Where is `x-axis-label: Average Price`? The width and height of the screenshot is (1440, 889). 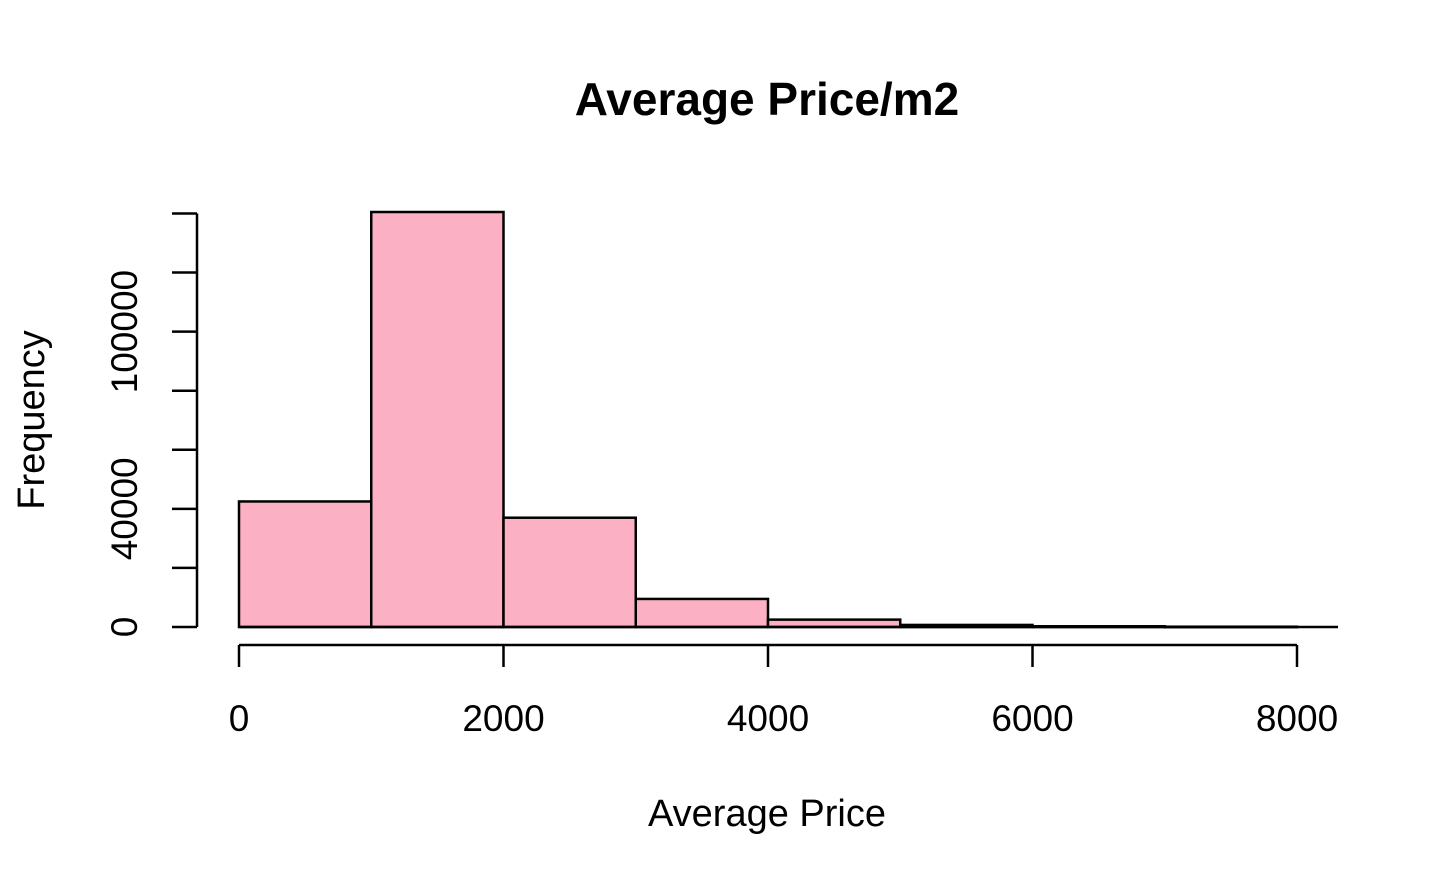 x-axis-label: Average Price is located at coordinates (767, 814).